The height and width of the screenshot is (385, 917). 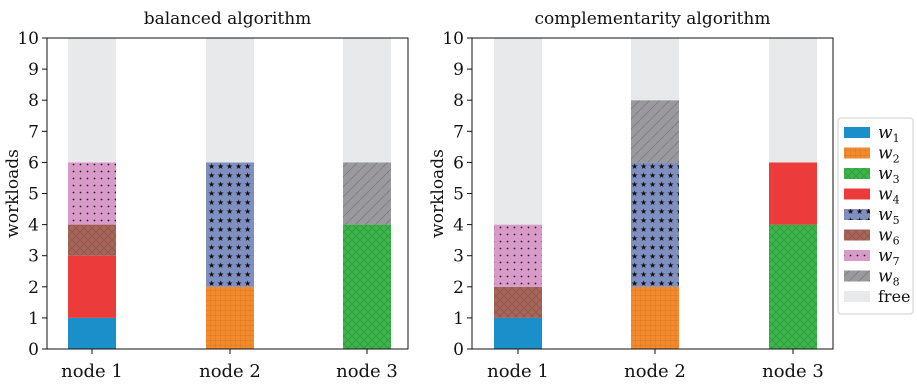 I want to click on legend-label-subscript: 2, so click(x=896, y=159).